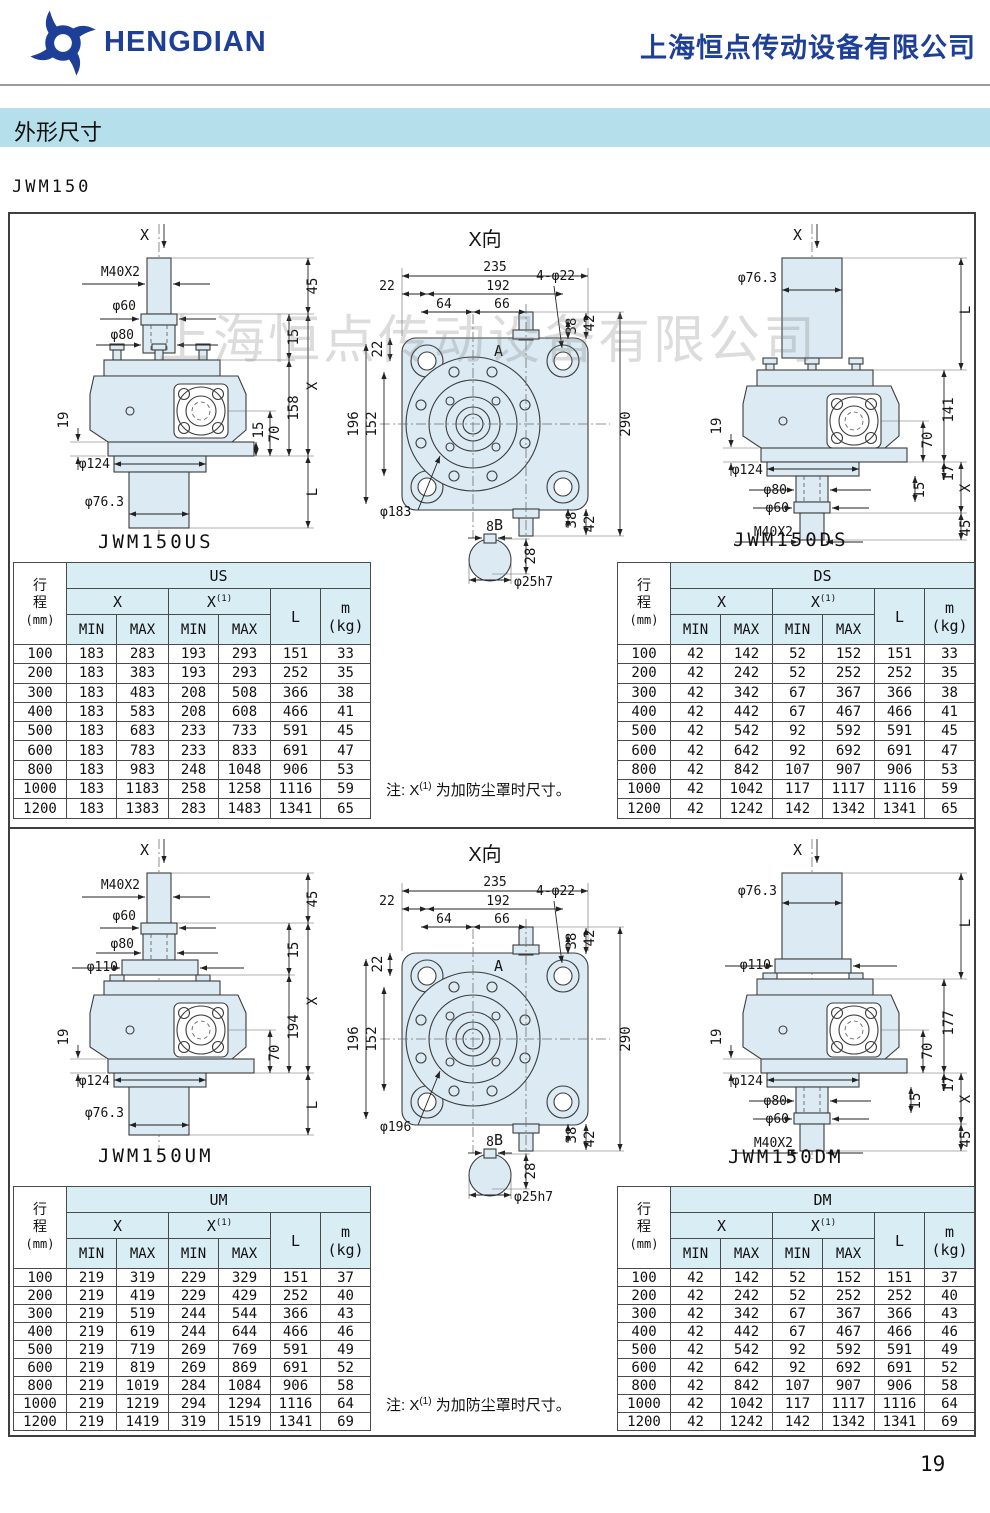 The height and width of the screenshot is (1513, 990). What do you see at coordinates (345, 1295) in the screenshot?
I see `table-cell: 40` at bounding box center [345, 1295].